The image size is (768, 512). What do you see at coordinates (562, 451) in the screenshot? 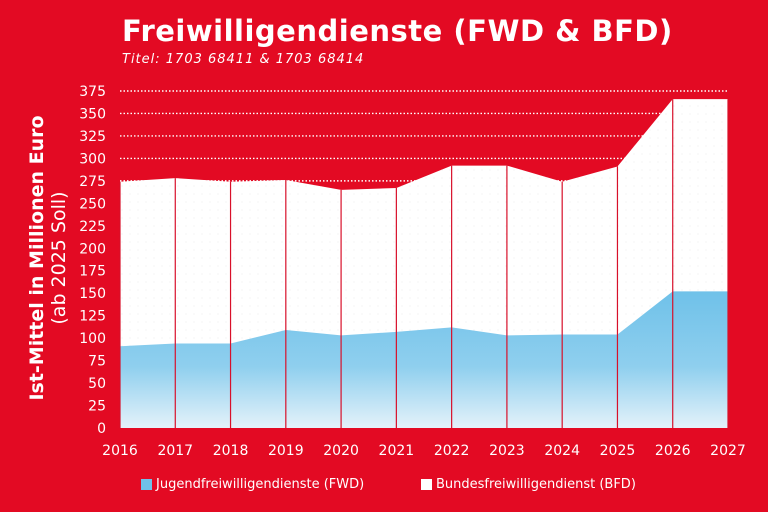
I see `x-tick-2024: 2024` at bounding box center [562, 451].